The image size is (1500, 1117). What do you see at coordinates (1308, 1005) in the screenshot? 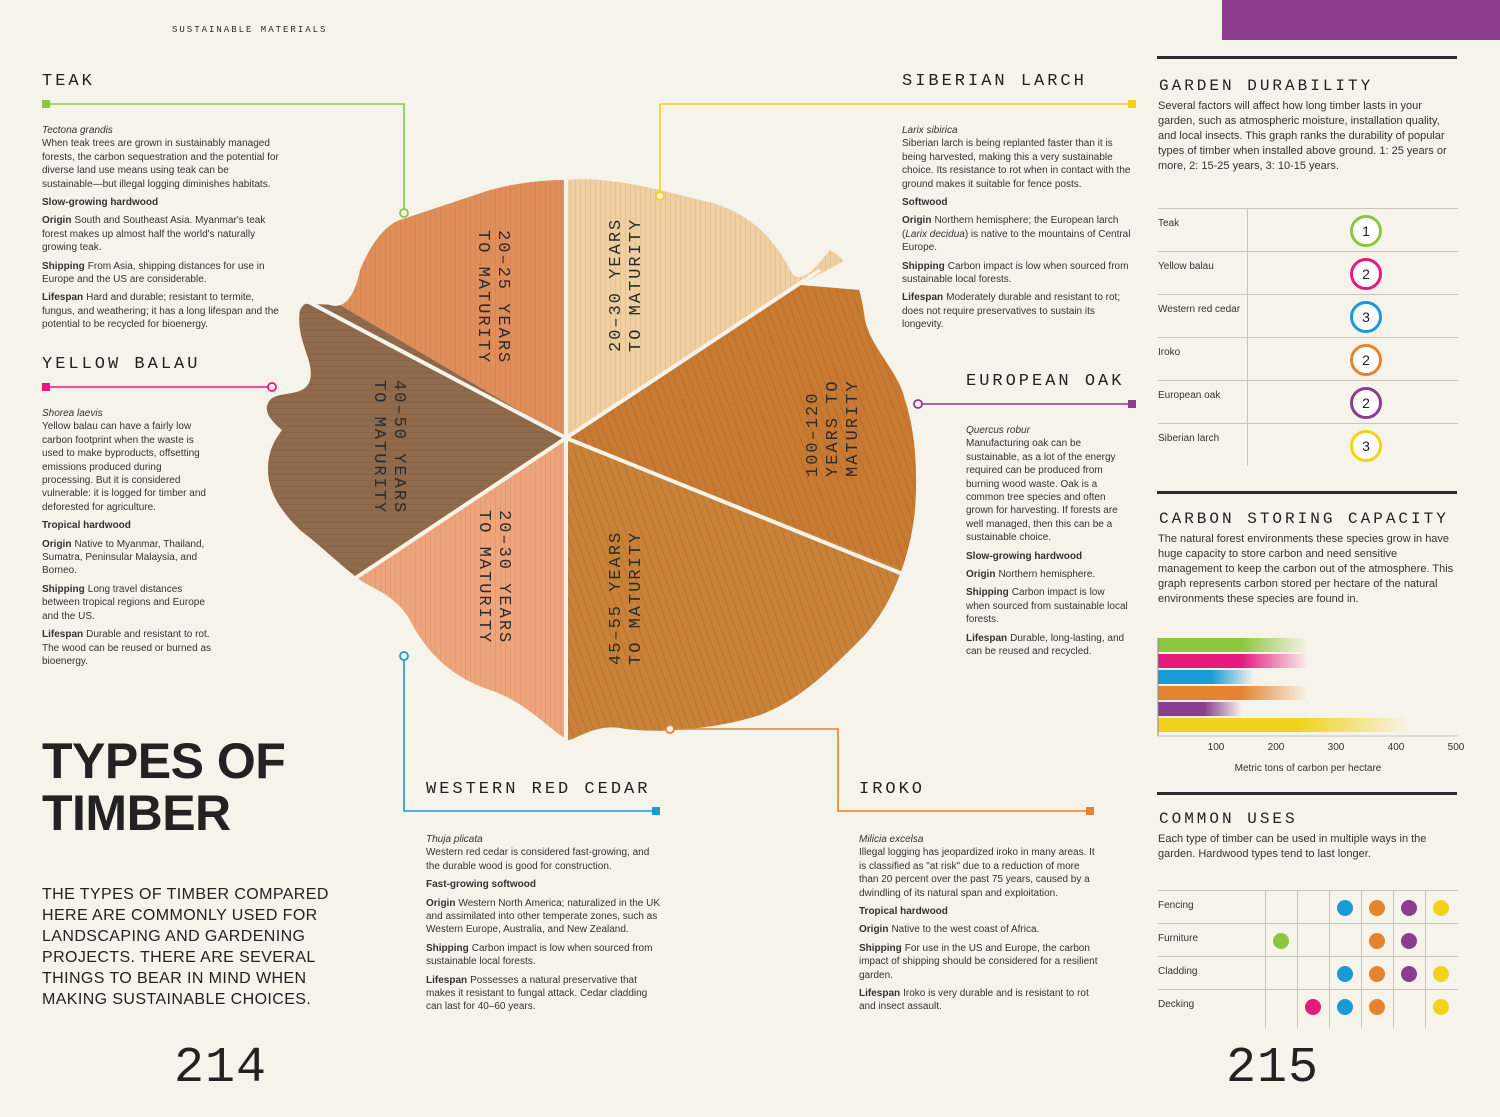
I see `uses-row: Decking` at bounding box center [1308, 1005].